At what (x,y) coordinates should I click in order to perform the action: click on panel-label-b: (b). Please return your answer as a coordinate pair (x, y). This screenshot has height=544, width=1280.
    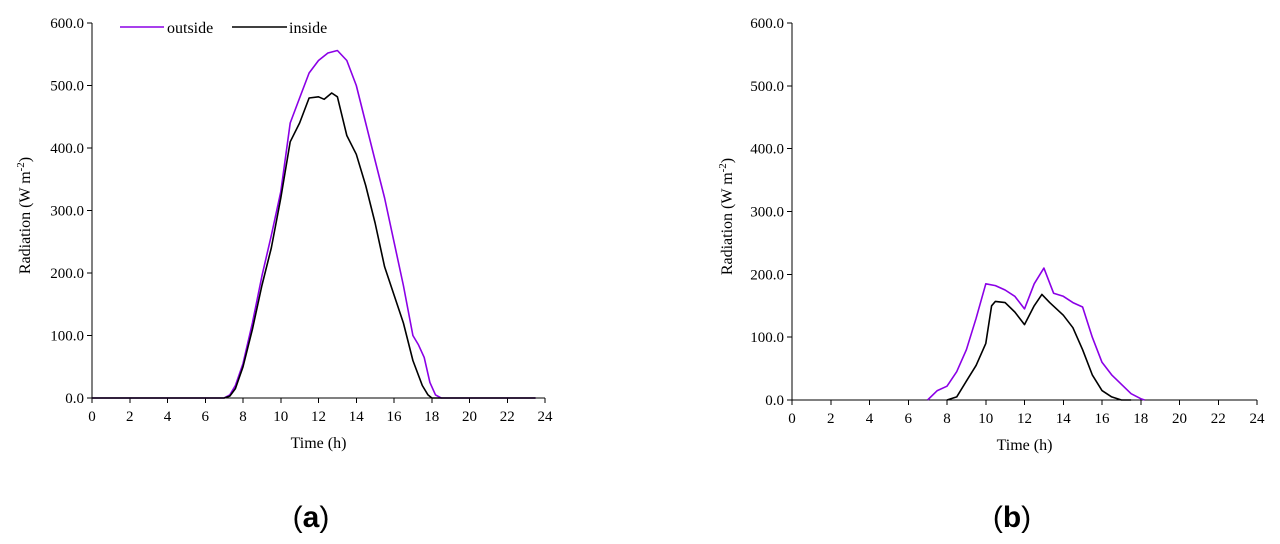
    Looking at the image, I should click on (1012, 517).